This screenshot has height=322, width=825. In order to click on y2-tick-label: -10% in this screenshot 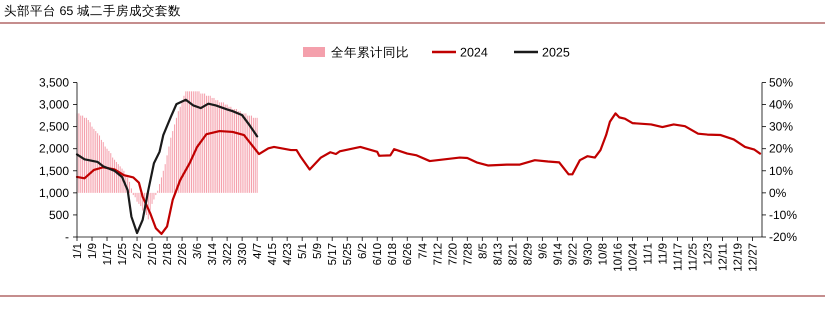, I will do `click(783, 215)`.